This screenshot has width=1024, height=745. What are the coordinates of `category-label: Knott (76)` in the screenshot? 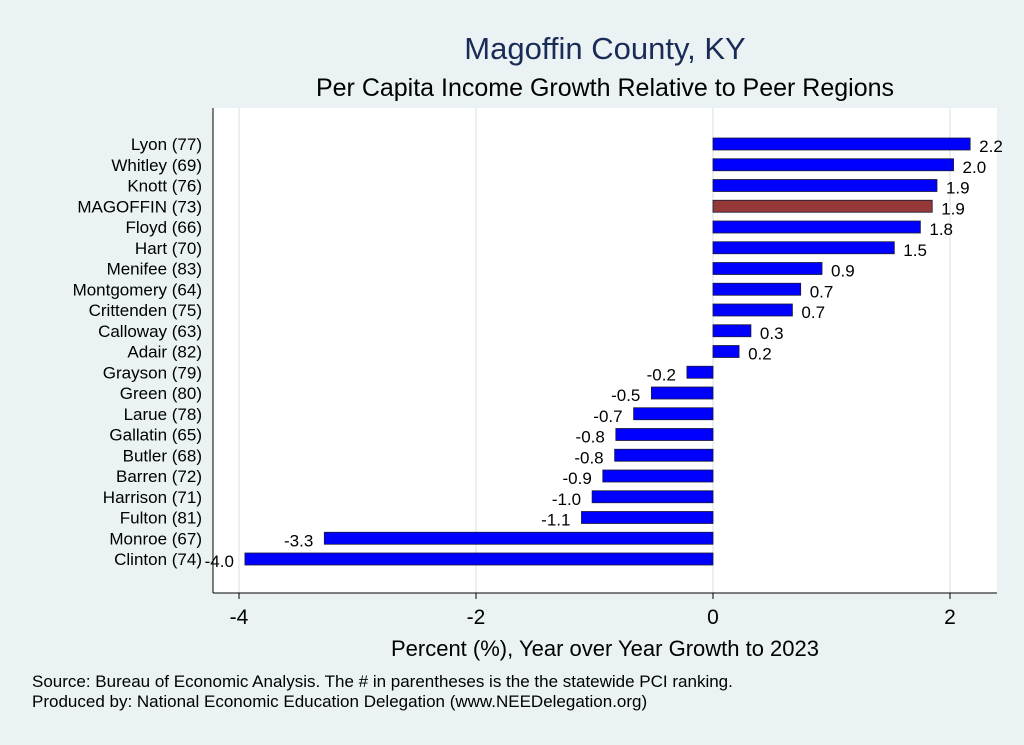 It's located at (164, 186).